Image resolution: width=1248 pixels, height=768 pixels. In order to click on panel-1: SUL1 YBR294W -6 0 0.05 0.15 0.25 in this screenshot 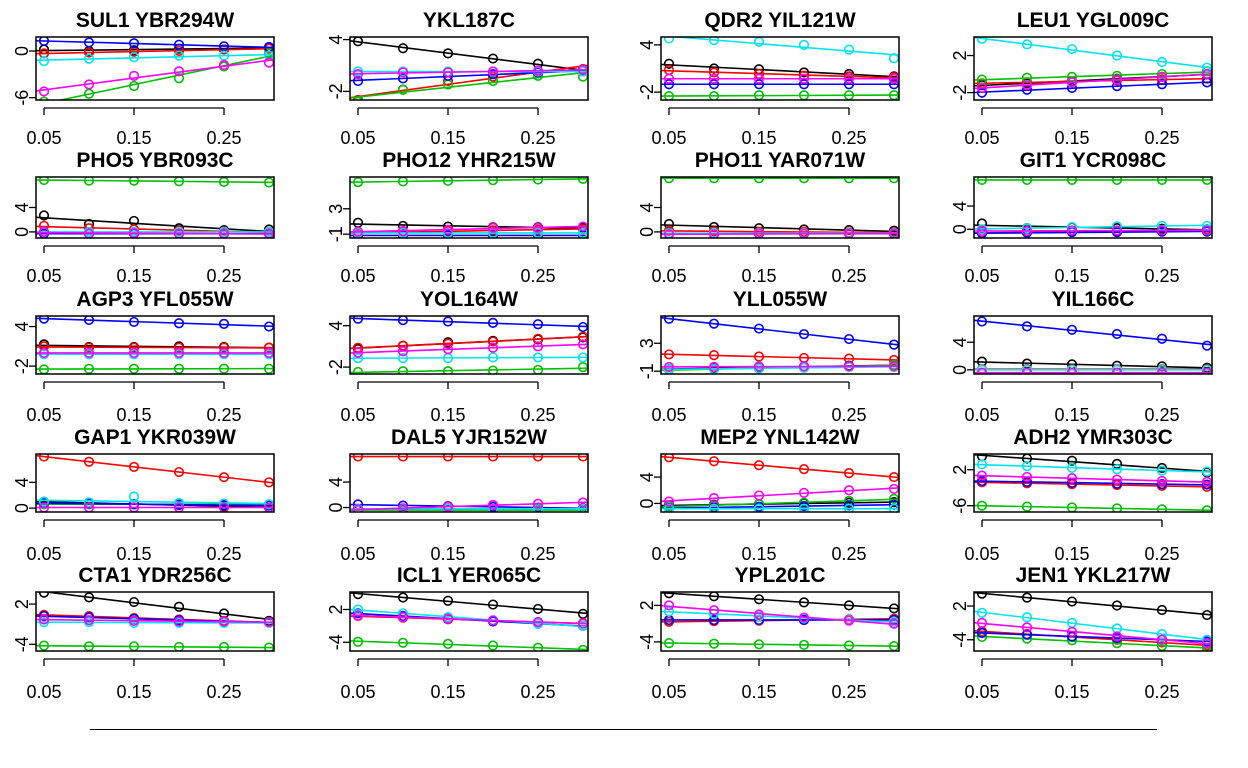, I will do `click(143, 78)`.